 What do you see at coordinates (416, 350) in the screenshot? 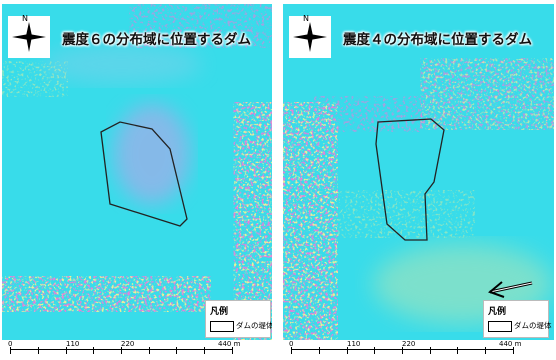
I see `scale-bar-right: 0 110 220 440 m` at bounding box center [416, 350].